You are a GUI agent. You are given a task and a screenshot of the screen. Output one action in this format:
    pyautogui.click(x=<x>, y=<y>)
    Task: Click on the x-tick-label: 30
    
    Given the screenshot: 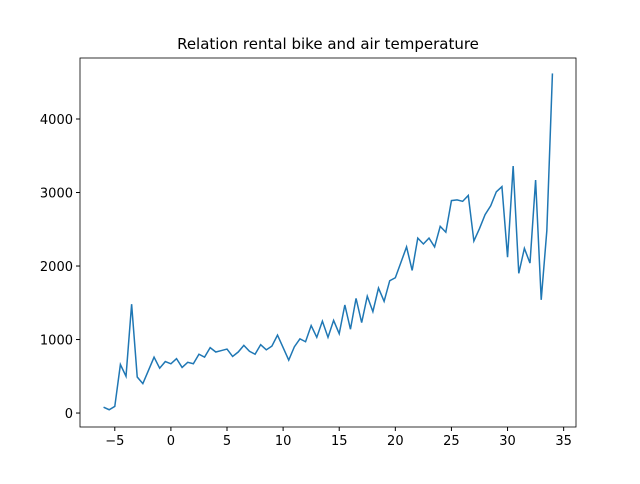 What is the action you would take?
    pyautogui.click(x=507, y=441)
    